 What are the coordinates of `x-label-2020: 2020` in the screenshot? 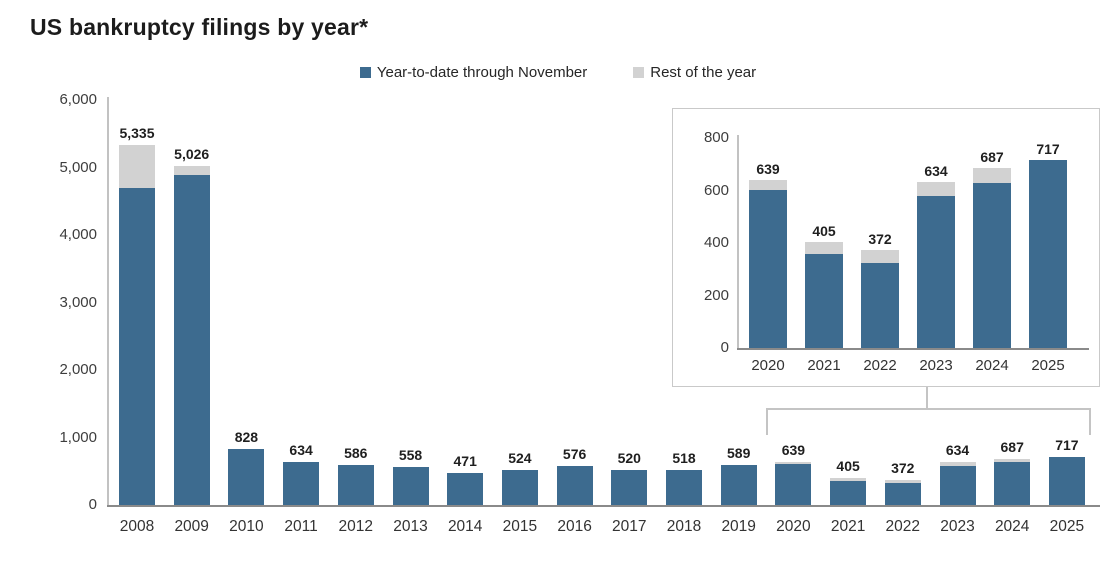 It's located at (768, 365).